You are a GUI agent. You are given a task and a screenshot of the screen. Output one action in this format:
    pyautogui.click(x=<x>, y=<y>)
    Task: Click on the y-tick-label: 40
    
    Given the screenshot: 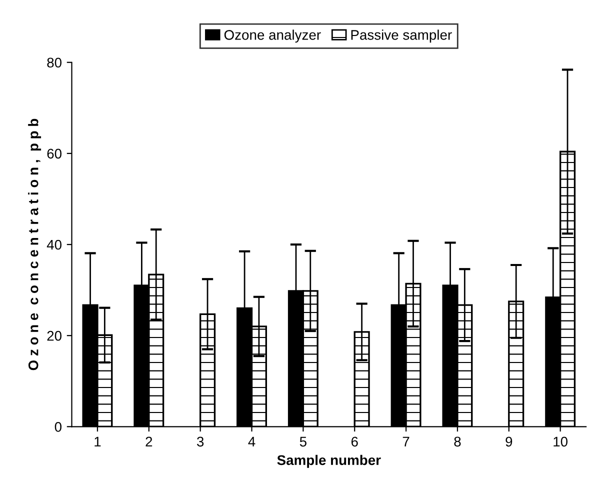 What is the action you would take?
    pyautogui.click(x=54, y=245)
    